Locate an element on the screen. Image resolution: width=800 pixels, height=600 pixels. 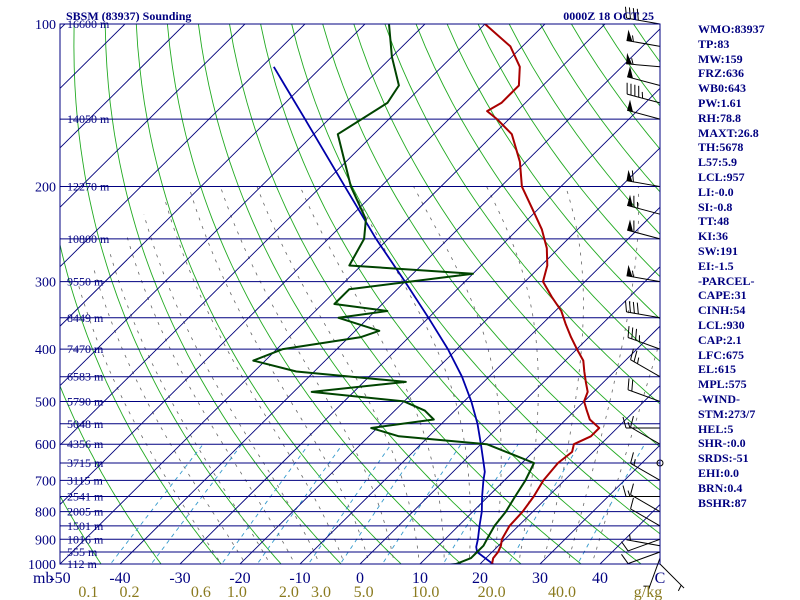
index-item: CAP:2.1 is located at coordinates (720, 339).